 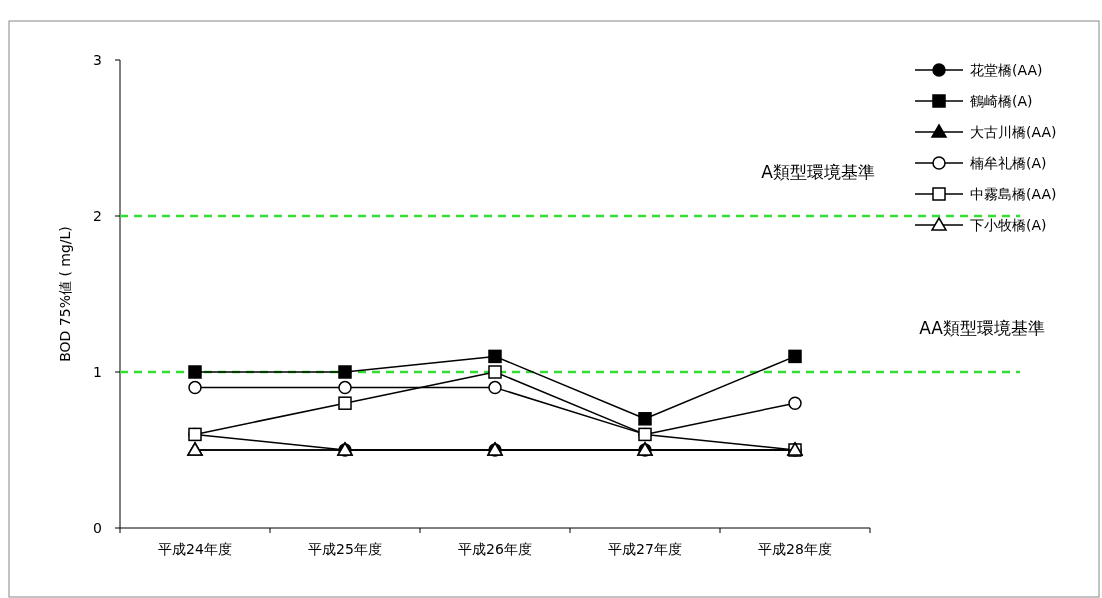 What do you see at coordinates (1013, 131) in the screenshot?
I see `legend-label: 大古川橋(AA)` at bounding box center [1013, 131].